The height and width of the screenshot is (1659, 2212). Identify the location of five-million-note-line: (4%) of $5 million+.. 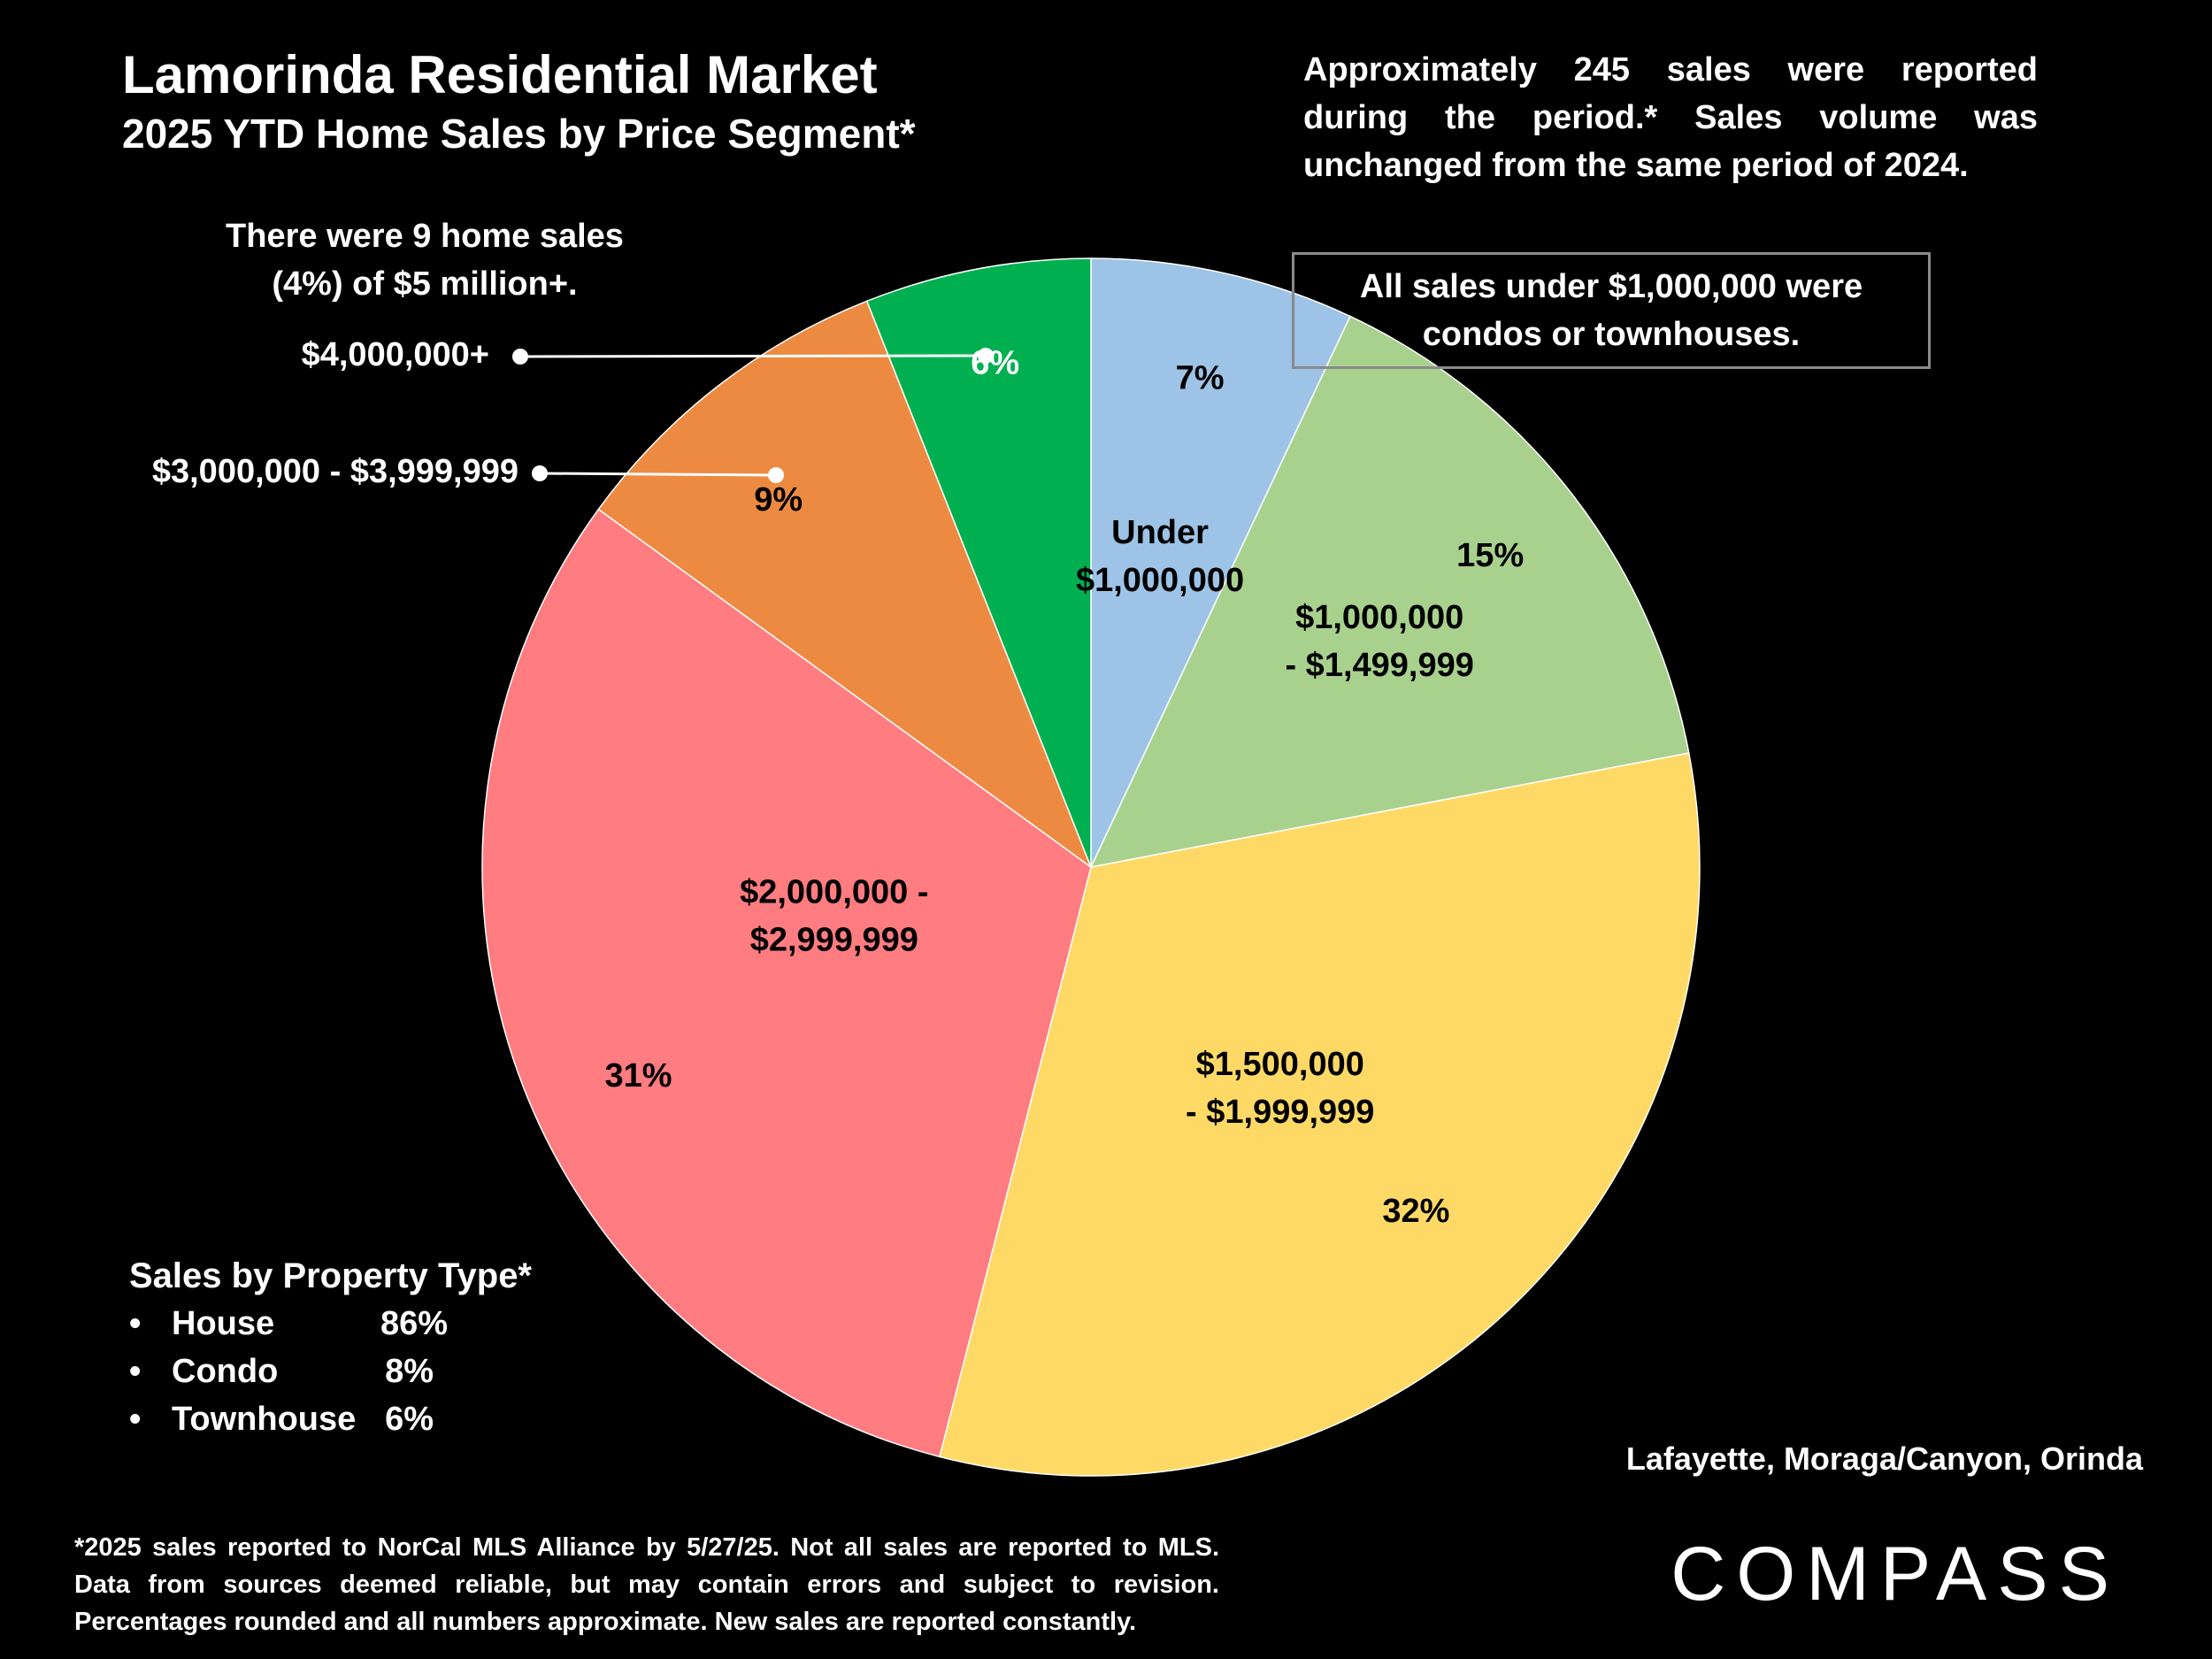
(425, 284).